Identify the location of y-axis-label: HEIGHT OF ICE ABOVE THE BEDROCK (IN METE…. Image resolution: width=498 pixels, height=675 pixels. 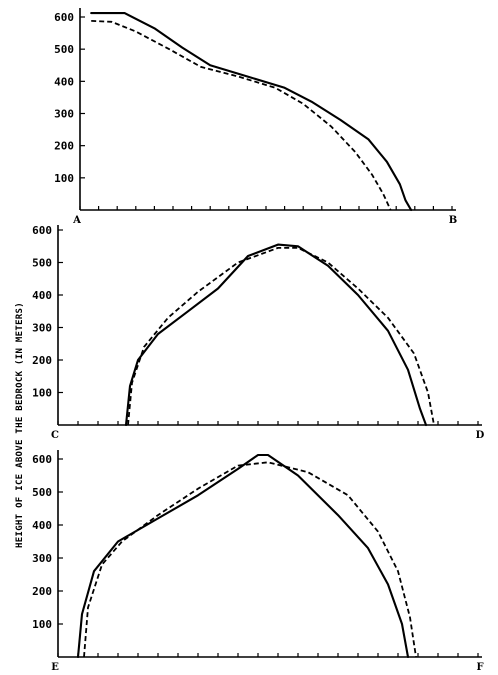
(20, 425).